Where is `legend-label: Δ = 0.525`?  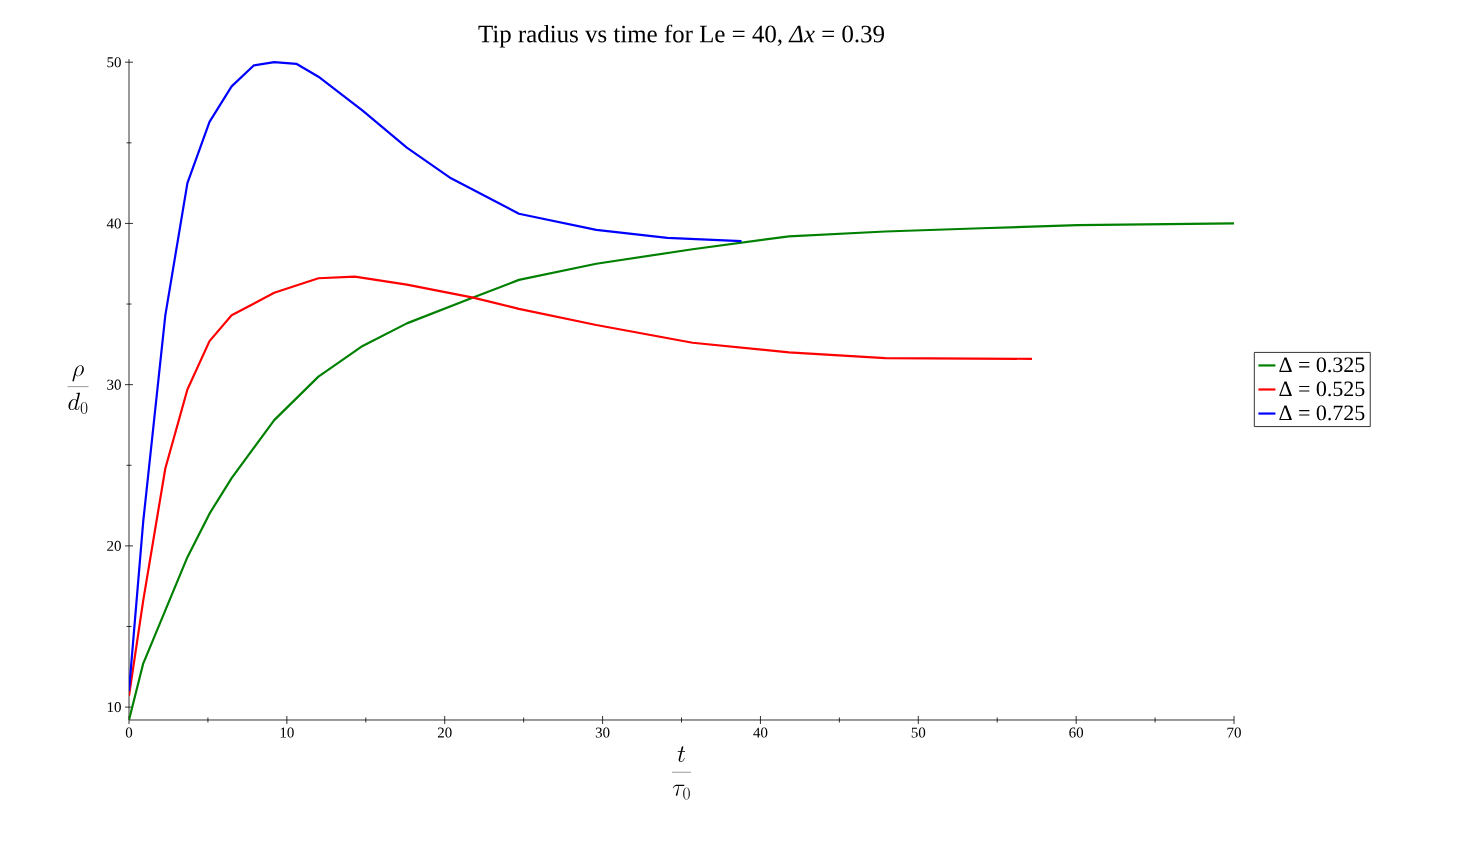
legend-label: Δ = 0.525 is located at coordinates (1322, 389).